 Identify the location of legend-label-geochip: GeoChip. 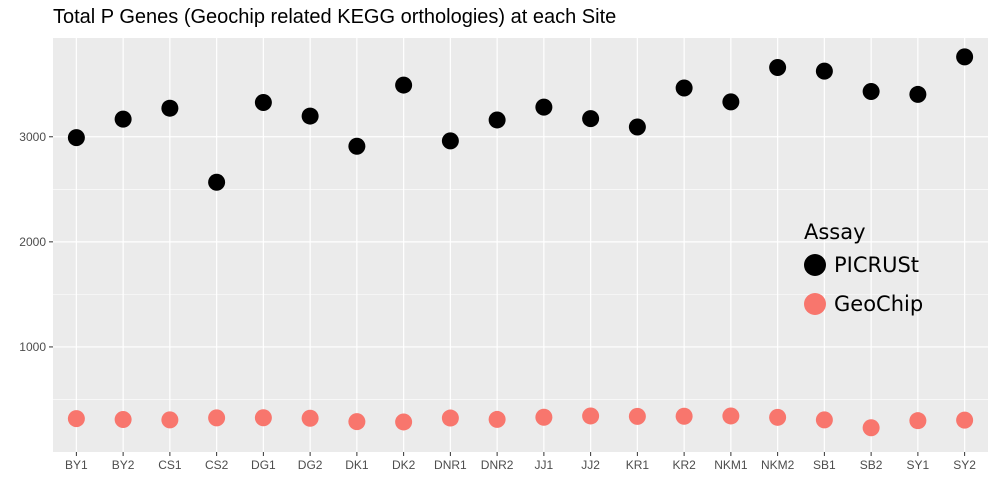
(878, 304).